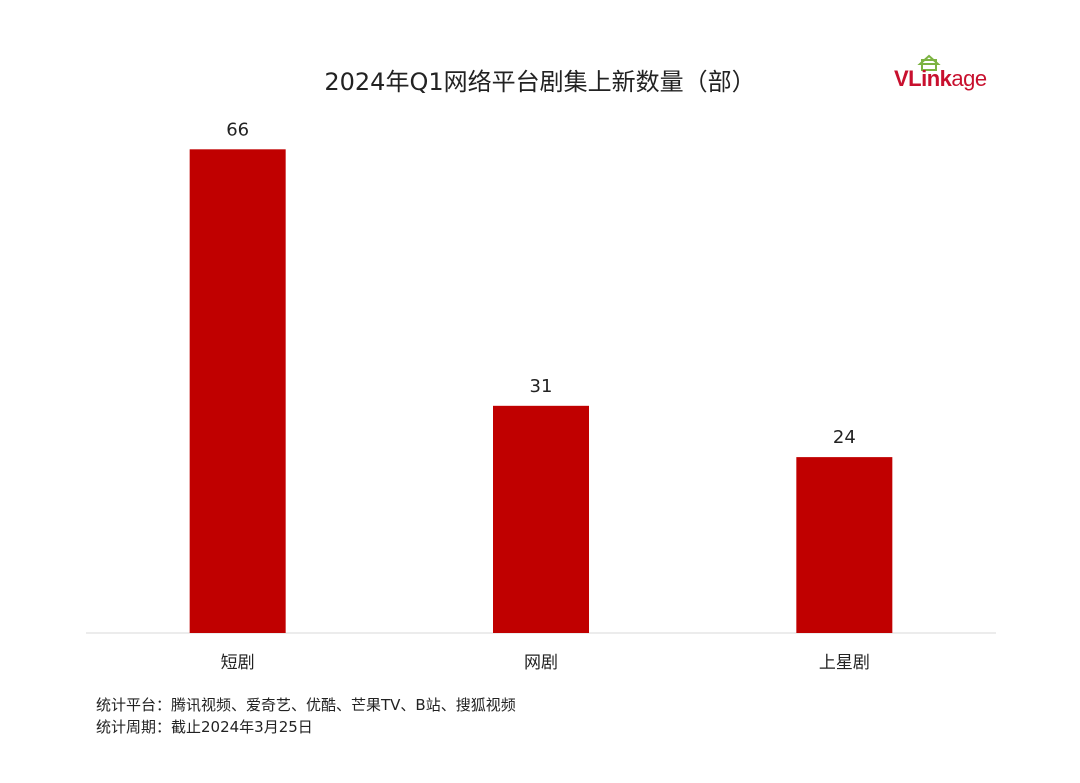 The height and width of the screenshot is (783, 1080). Describe the element at coordinates (929, 62) in the screenshot. I see `logo-envelope-icon` at that location.